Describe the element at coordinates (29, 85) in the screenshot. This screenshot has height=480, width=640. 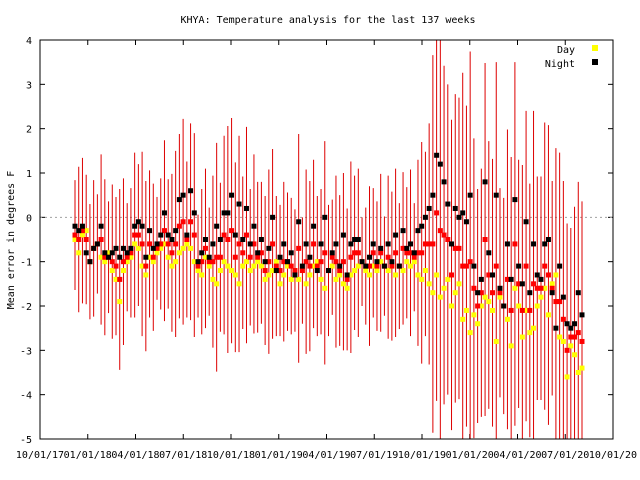
I see `y-tick-label: 3` at that location.